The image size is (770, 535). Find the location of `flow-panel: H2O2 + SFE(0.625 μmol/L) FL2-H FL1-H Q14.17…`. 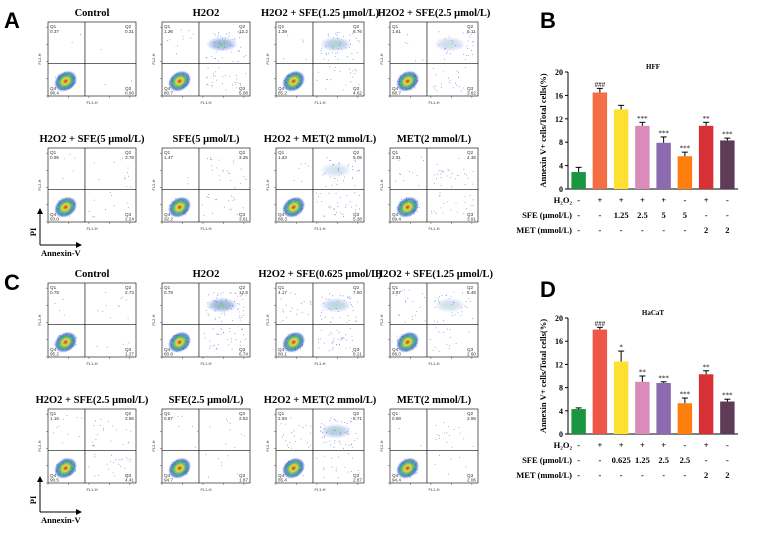

flow-panel: H2O2 + SFE(0.625 μmol/L) FL2-H FL1-H Q14.17… is located at coordinates (320, 317).